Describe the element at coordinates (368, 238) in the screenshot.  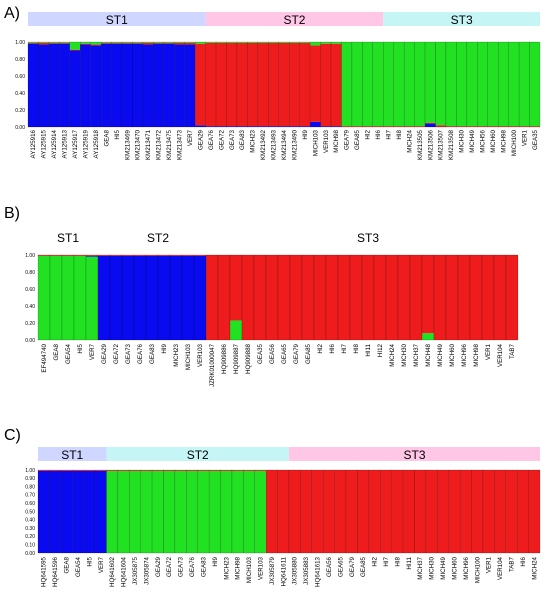
I see `group-label: ST3` at that location.